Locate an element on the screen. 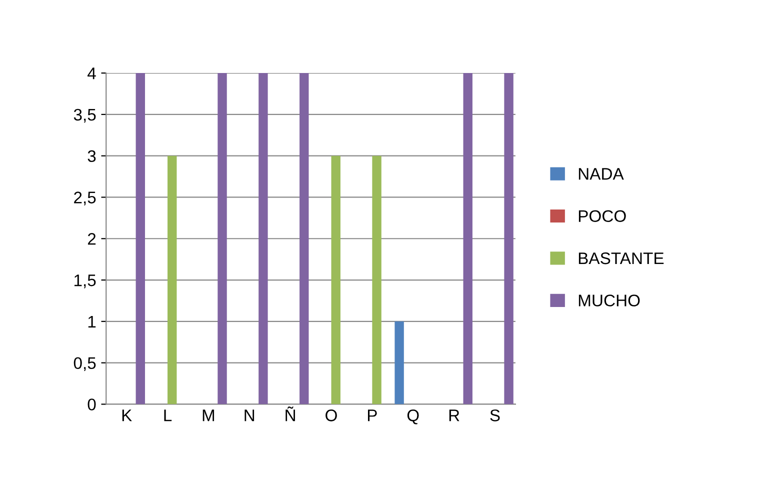  legend-label: BASTANTE is located at coordinates (621, 258).